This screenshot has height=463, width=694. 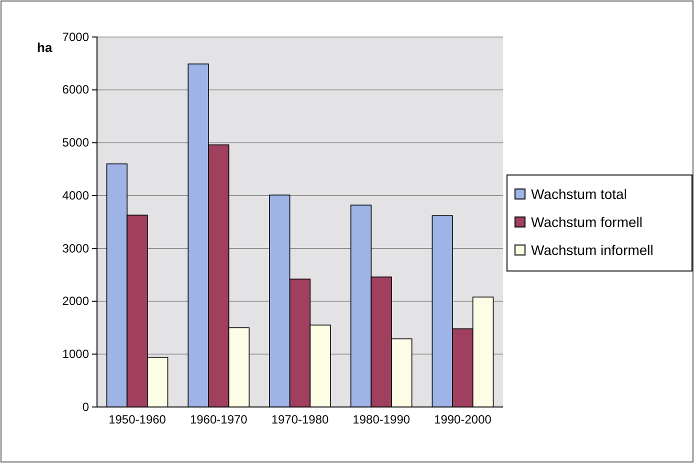 What do you see at coordinates (592, 250) in the screenshot?
I see `legend-label: Wachstum informell` at bounding box center [592, 250].